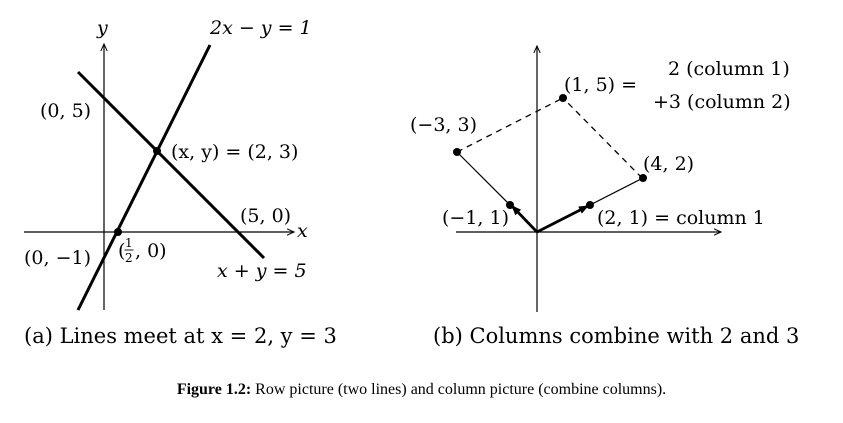  I want to click on panel-b-caption: (b) Columns combine with 2 and 3, so click(616, 336).